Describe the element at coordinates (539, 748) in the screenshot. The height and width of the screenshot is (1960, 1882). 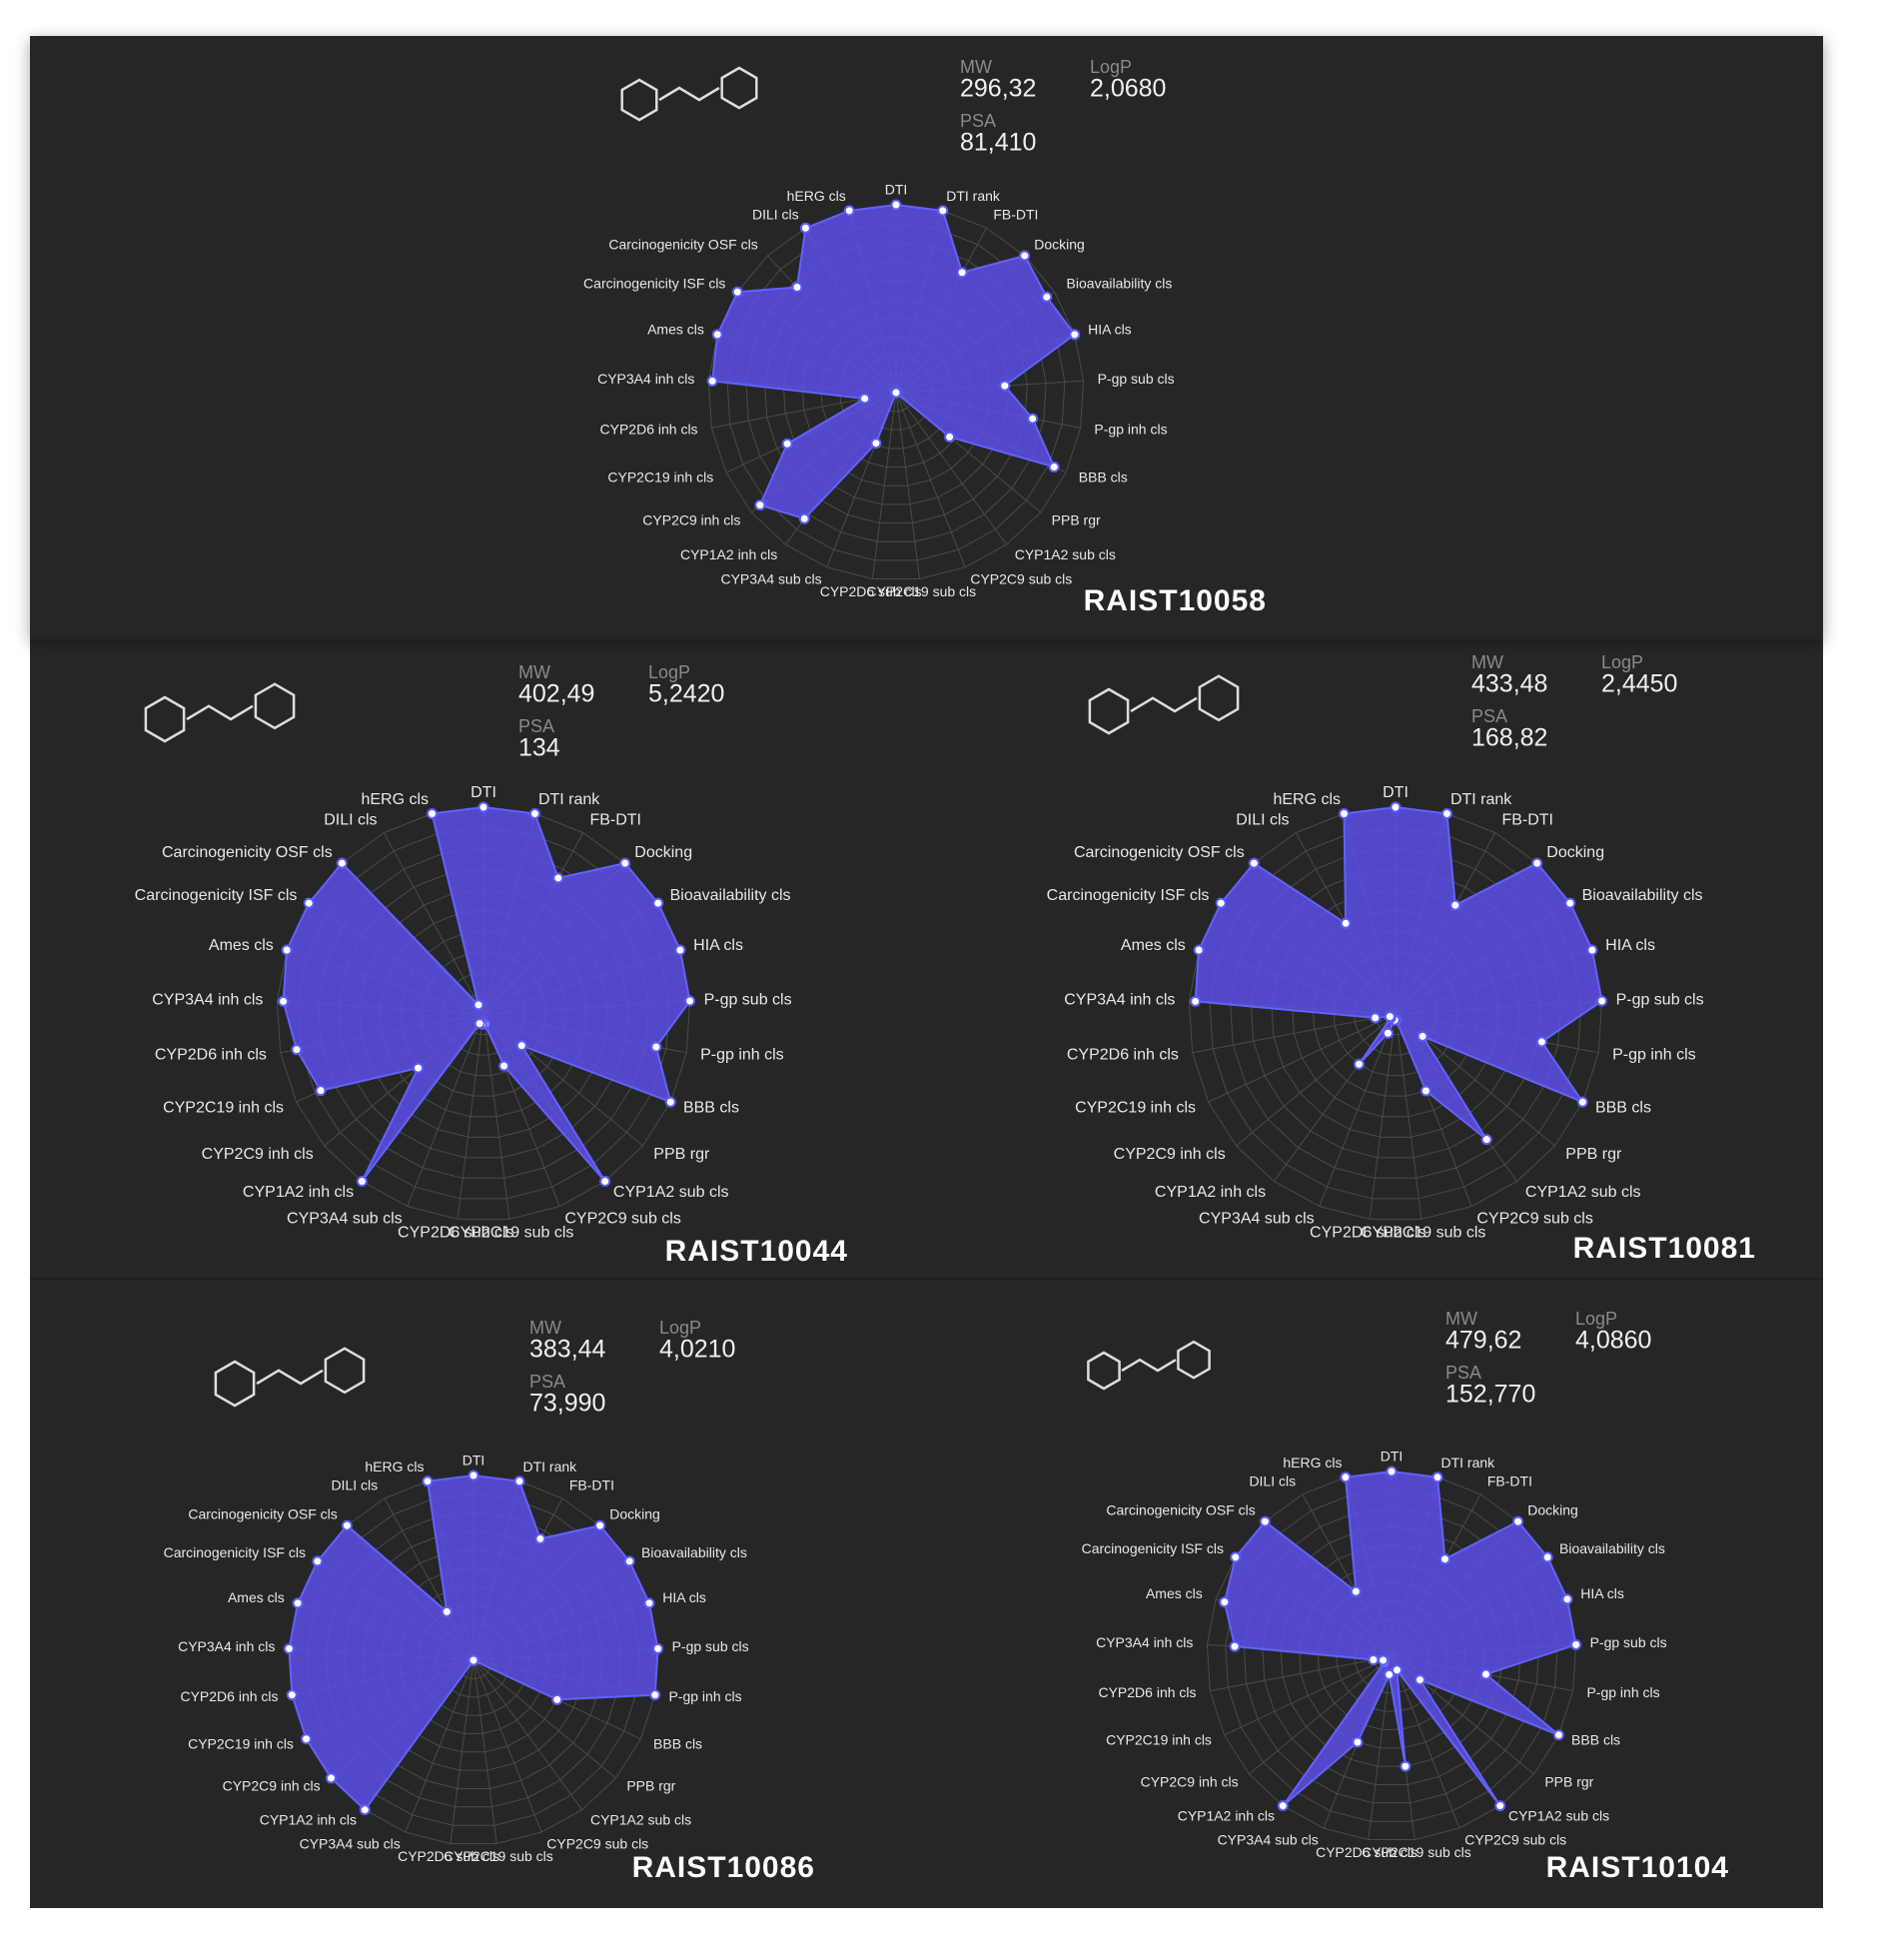
I see `property-value: 134` at that location.